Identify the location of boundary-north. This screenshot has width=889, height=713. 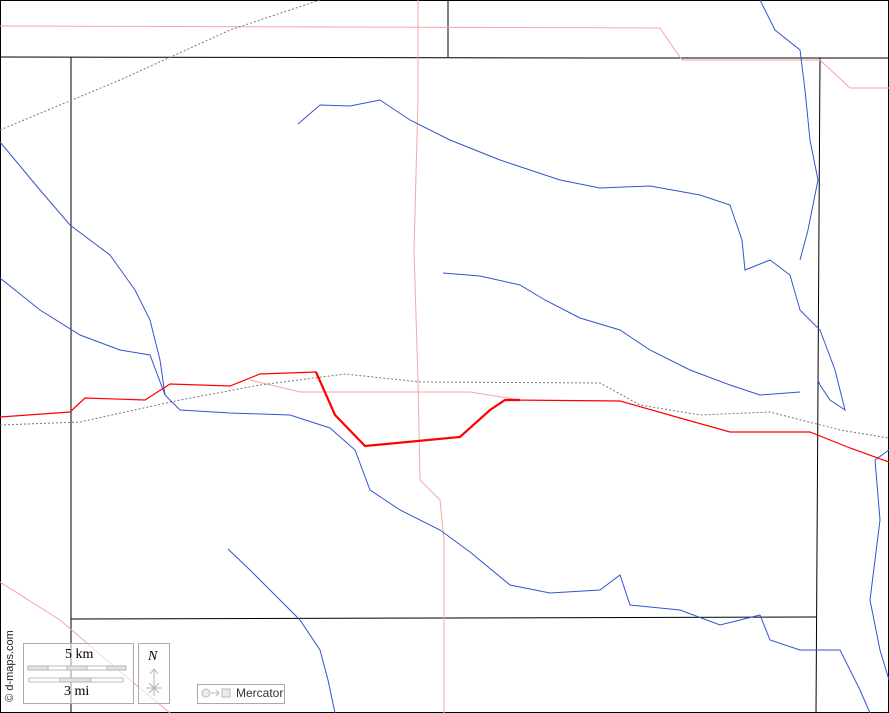
(444, 57).